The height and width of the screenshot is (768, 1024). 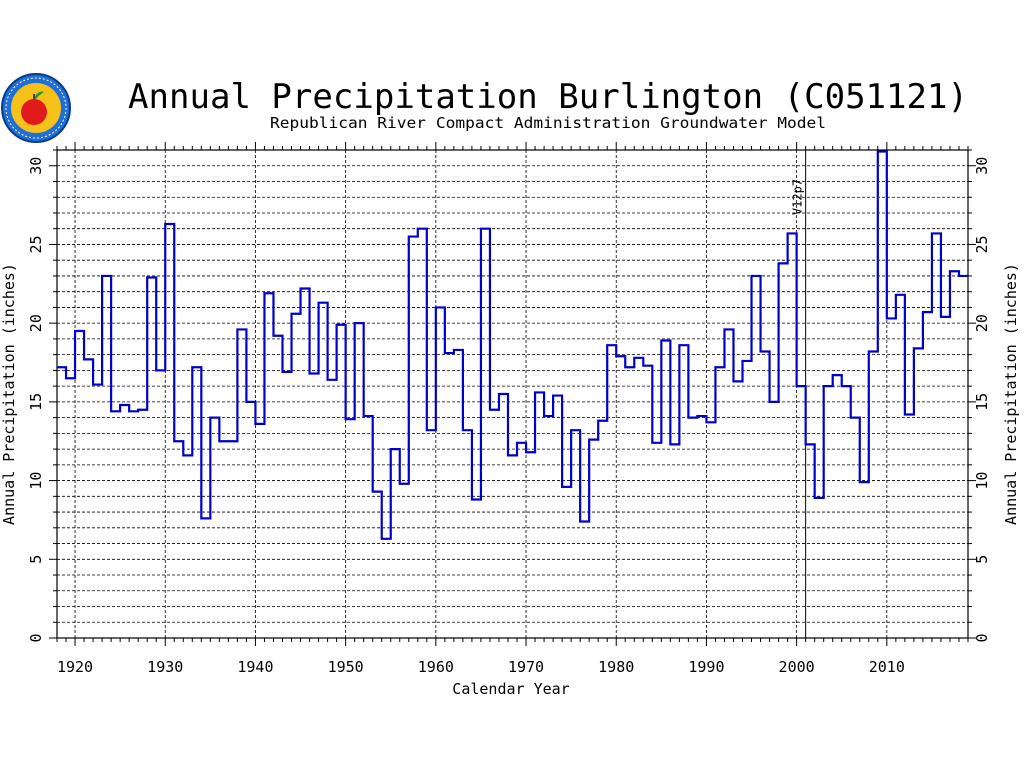 I want to click on y-tick-label-left: 20, so click(x=36, y=323).